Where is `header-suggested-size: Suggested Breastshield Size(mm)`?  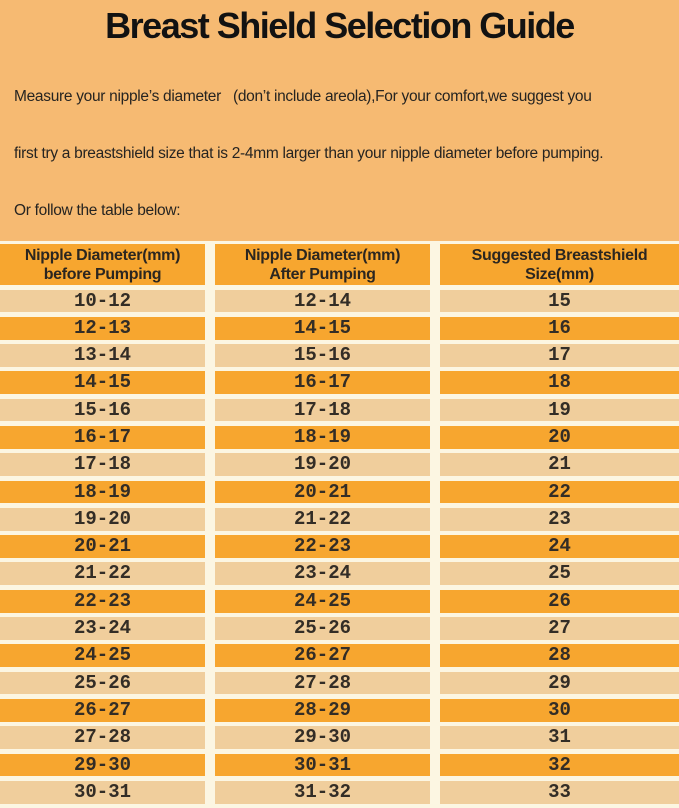 header-suggested-size: Suggested Breastshield Size(mm) is located at coordinates (559, 264).